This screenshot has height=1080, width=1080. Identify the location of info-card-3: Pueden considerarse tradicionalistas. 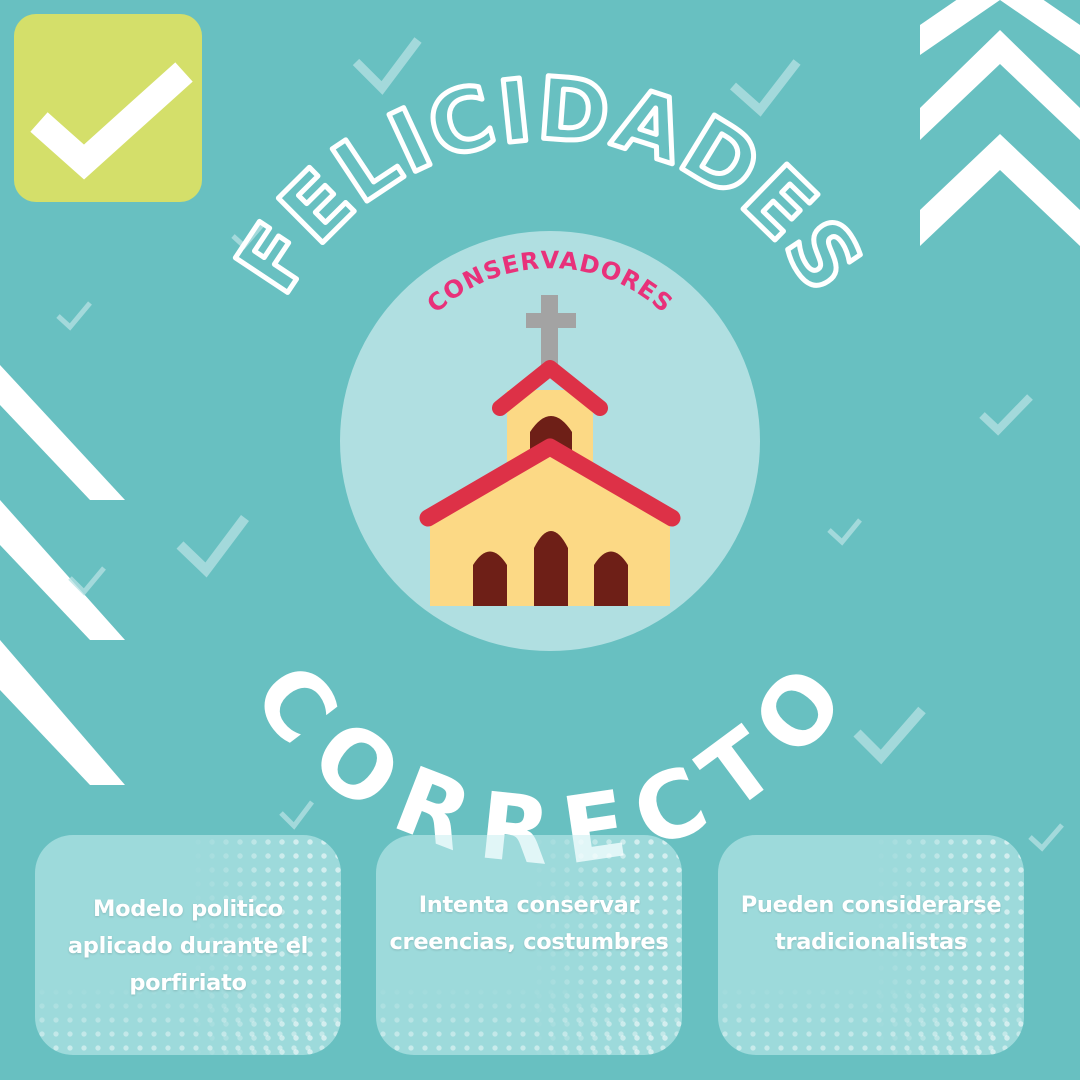
(871, 945).